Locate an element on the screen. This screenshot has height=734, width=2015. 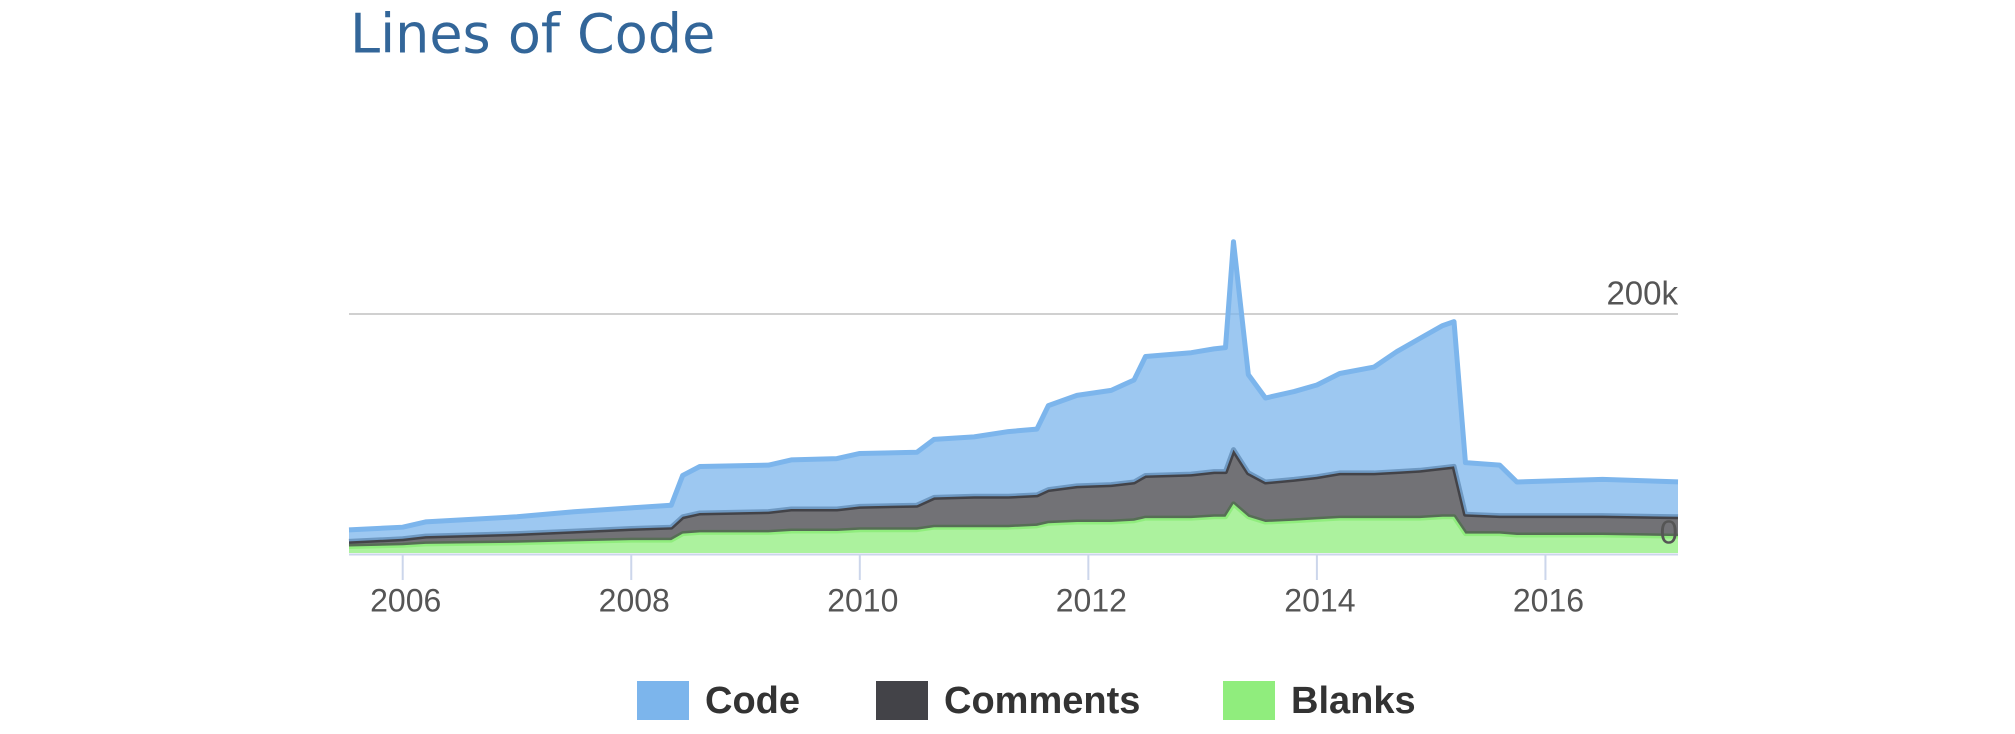
x-tick-label: 2014 is located at coordinates (1319, 600).